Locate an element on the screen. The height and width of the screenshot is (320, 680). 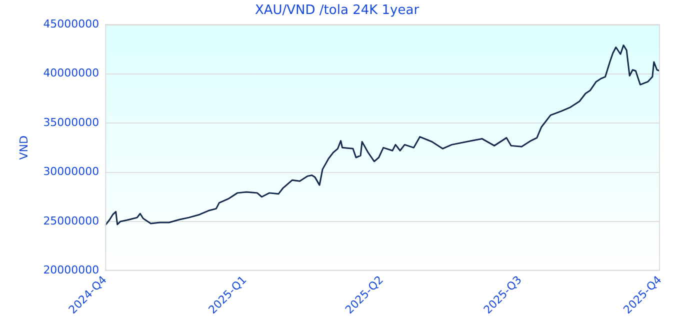
y-tick-label: 35000000 is located at coordinates (71, 122).